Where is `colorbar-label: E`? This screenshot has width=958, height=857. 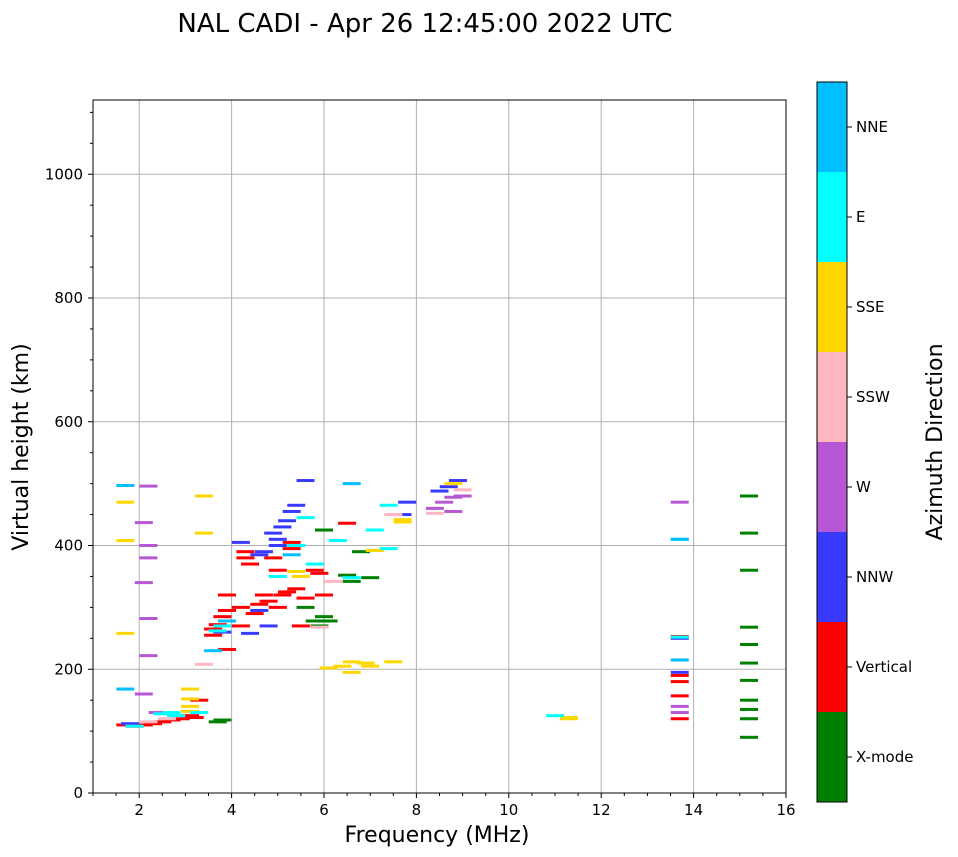
colorbar-label: E is located at coordinates (860, 217).